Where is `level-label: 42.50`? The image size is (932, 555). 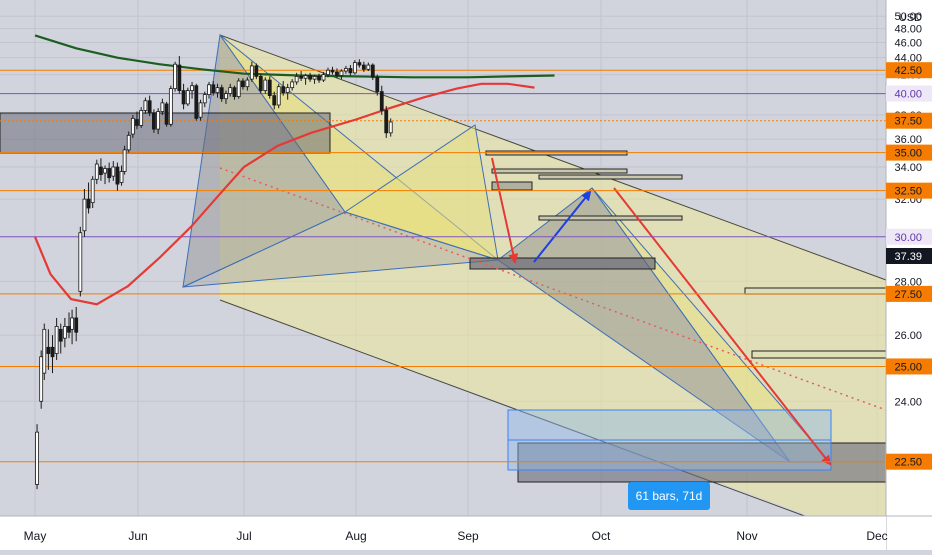 level-label: 42.50 is located at coordinates (908, 71).